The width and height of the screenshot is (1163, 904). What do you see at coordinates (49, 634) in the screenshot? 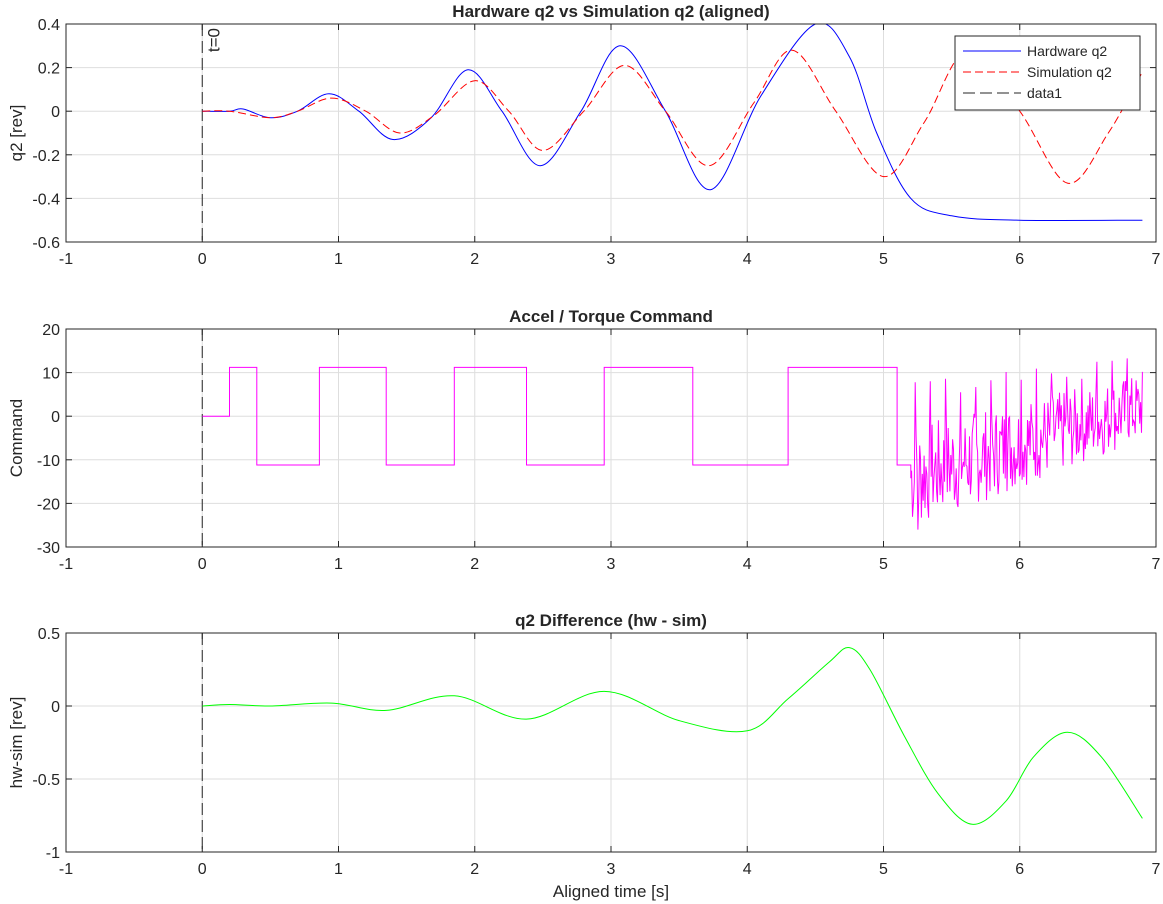
I see `y-tick-label: 0.5` at bounding box center [49, 634].